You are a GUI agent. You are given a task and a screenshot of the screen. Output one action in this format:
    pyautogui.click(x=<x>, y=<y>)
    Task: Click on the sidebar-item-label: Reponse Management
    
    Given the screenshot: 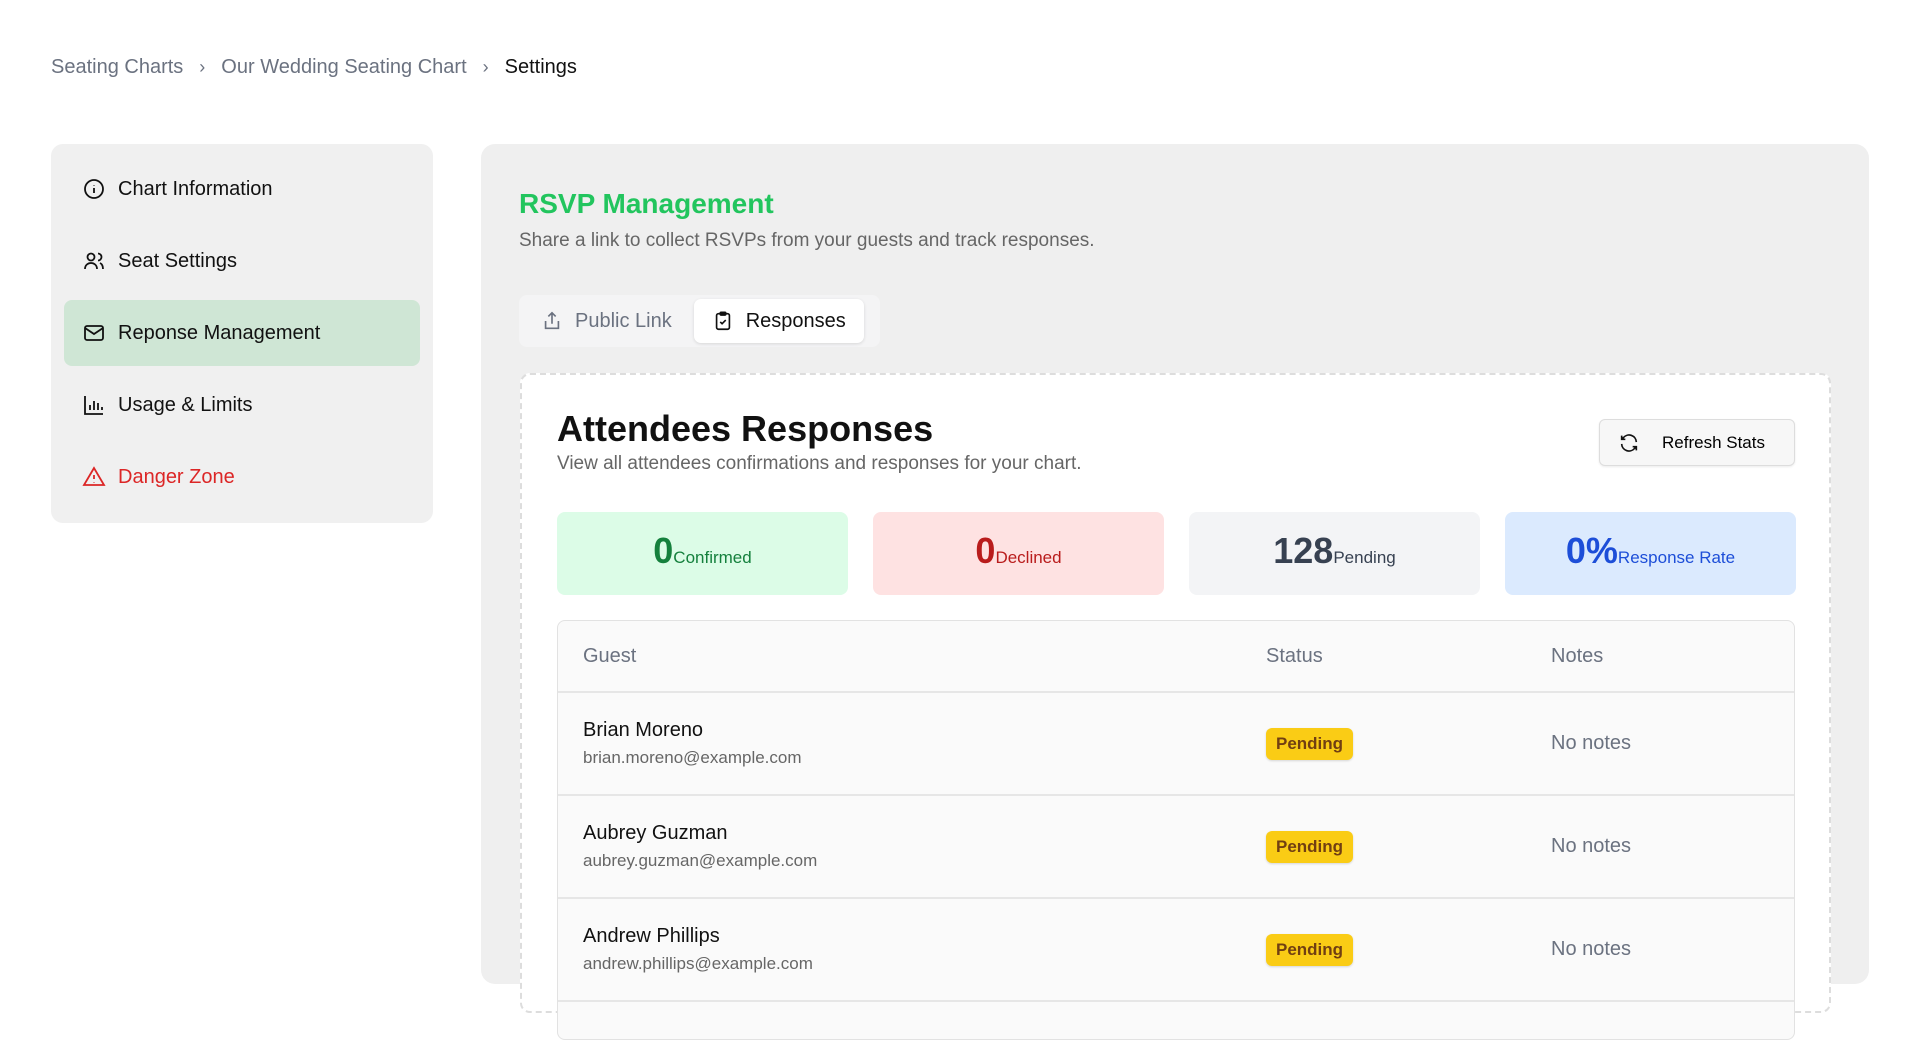 What is the action you would take?
    pyautogui.click(x=219, y=332)
    